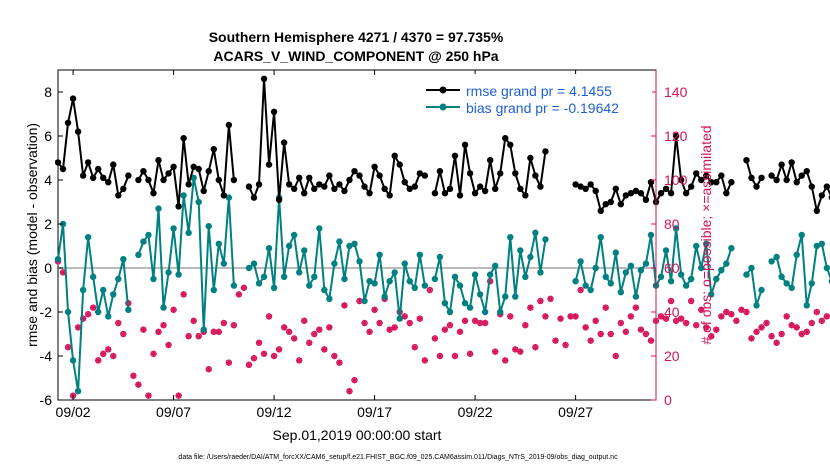 This screenshot has height=475, width=830. I want to click on x-tick-label: 09/07, so click(173, 412).